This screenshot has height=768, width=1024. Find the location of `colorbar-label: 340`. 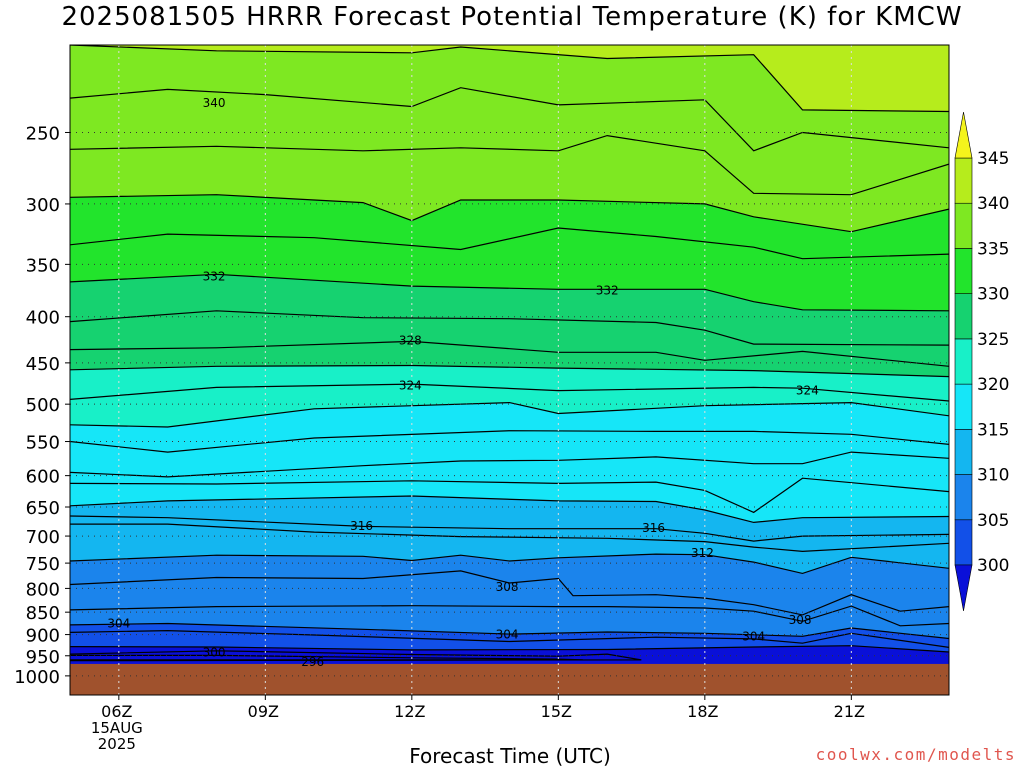

colorbar-label: 340 is located at coordinates (993, 204).